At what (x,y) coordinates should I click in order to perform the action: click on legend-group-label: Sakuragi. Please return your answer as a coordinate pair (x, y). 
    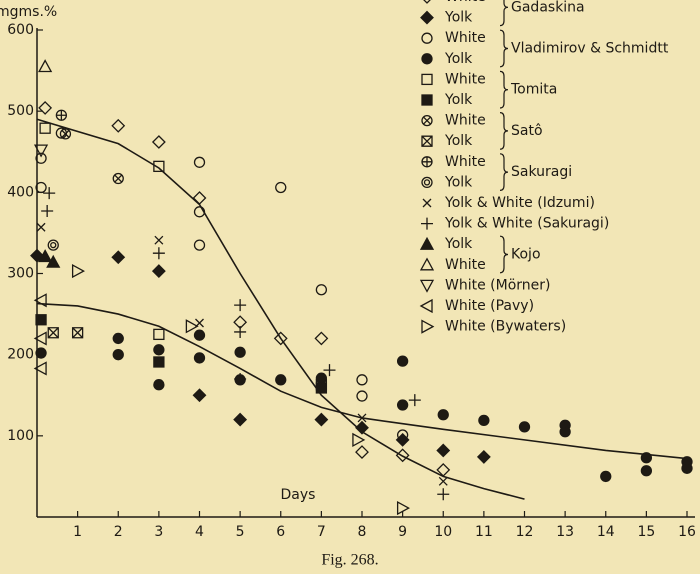
    Looking at the image, I should click on (541, 172).